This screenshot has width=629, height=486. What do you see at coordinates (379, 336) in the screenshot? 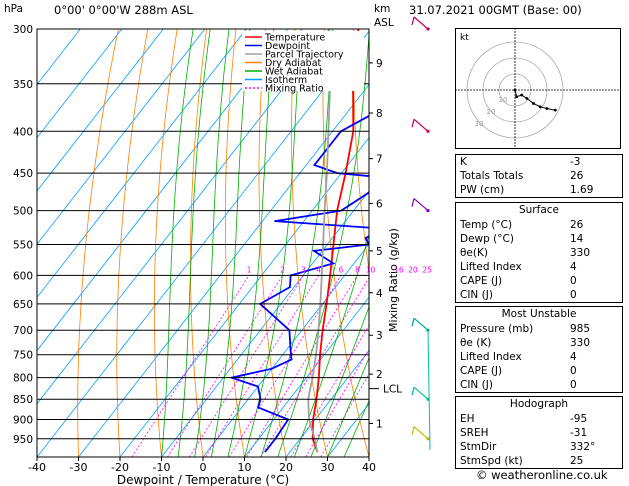
I see `km-tick-label: 3` at bounding box center [379, 336].